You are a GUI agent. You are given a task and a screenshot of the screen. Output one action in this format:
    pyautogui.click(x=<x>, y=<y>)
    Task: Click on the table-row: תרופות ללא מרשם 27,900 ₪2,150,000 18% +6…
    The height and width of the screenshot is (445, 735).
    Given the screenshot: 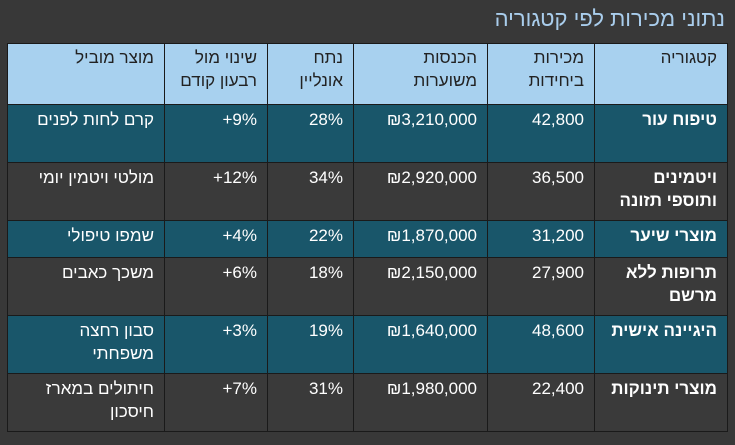 What is the action you would take?
    pyautogui.click(x=367, y=286)
    